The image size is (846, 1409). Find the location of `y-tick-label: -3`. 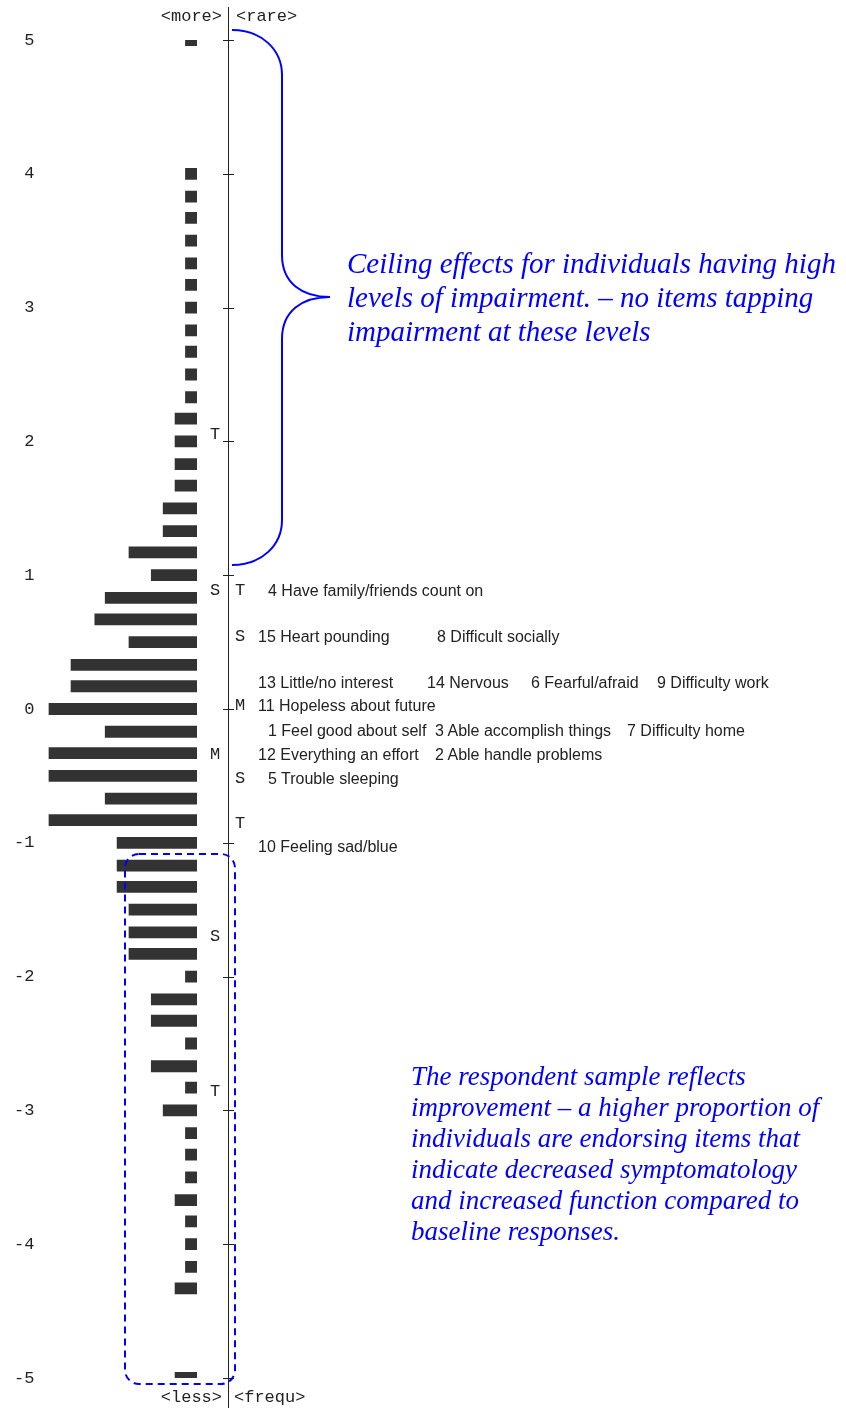

y-tick-label: -3 is located at coordinates (24, 1110).